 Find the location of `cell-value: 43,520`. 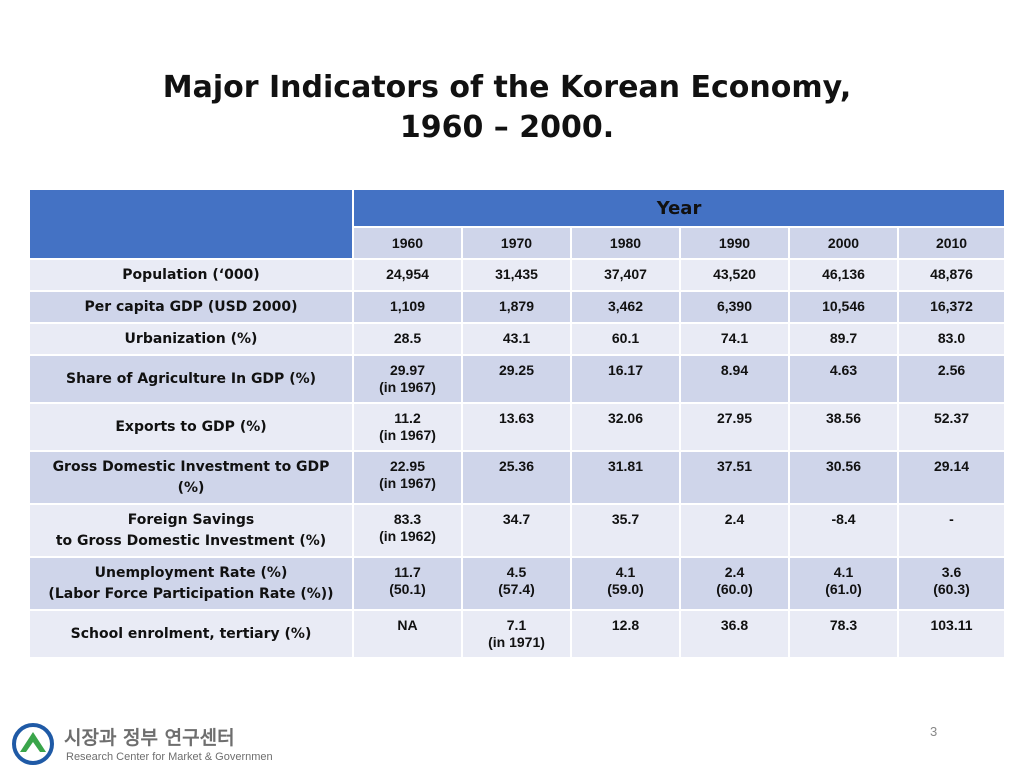

cell-value: 43,520 is located at coordinates (734, 274).